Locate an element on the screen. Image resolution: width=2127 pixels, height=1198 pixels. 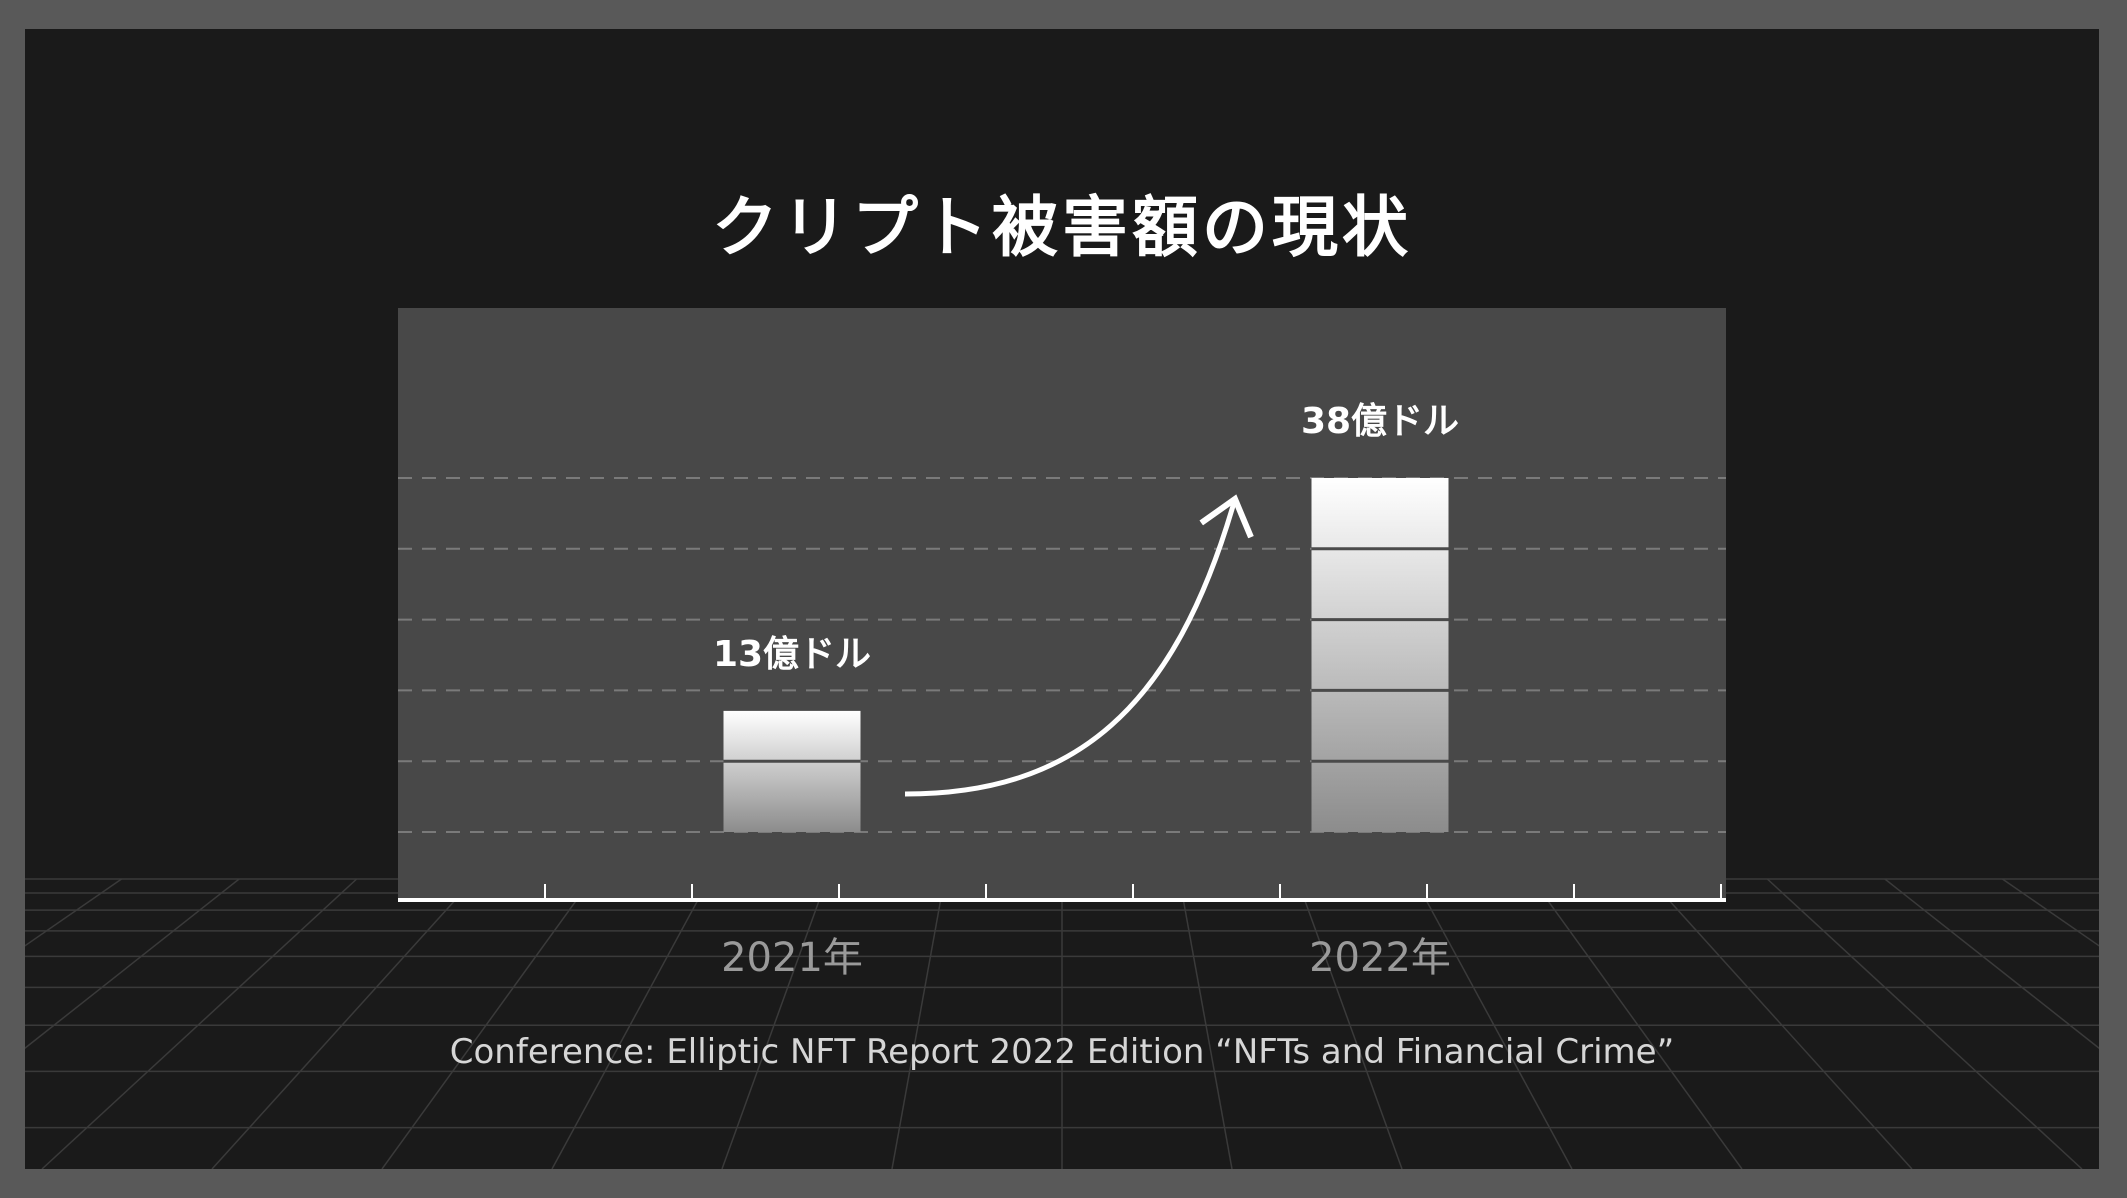
data-label: 13億ドル is located at coordinates (792, 654).